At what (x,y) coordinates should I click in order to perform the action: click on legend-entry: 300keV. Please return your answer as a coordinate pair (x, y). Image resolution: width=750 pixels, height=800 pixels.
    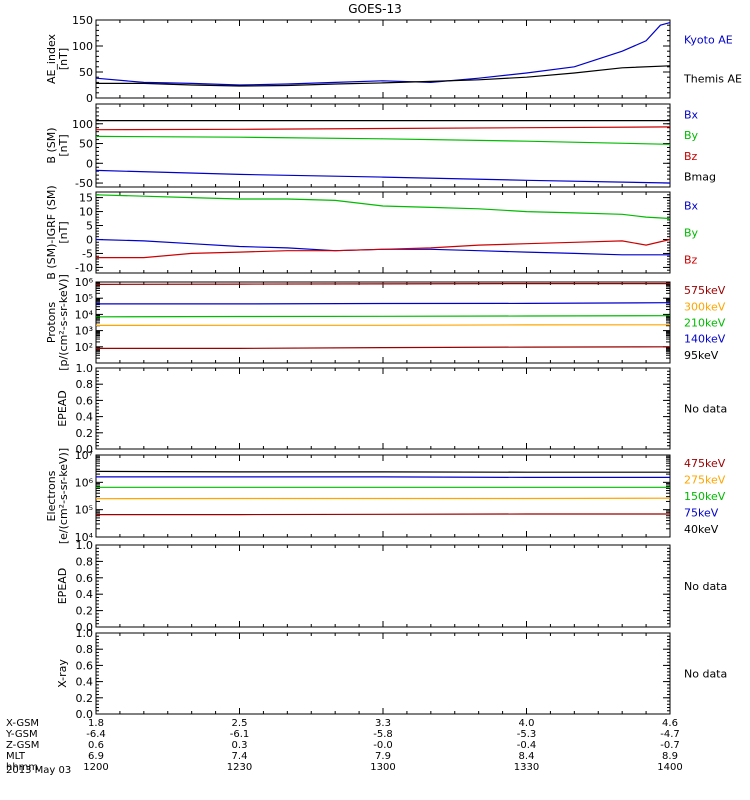
    Looking at the image, I should click on (705, 306).